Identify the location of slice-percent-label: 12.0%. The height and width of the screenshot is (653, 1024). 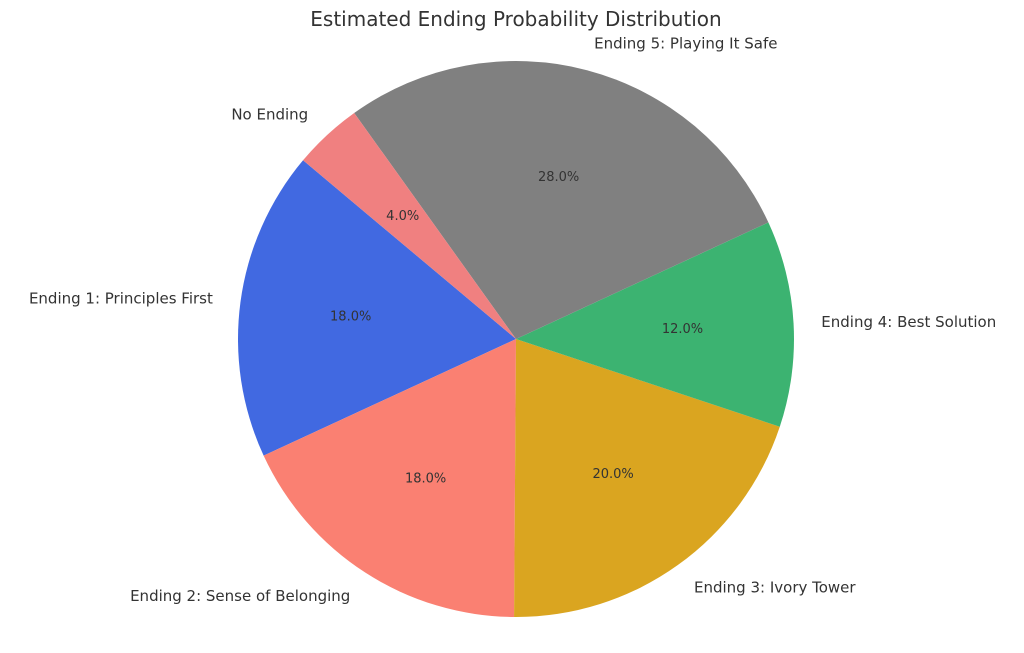
(682, 329).